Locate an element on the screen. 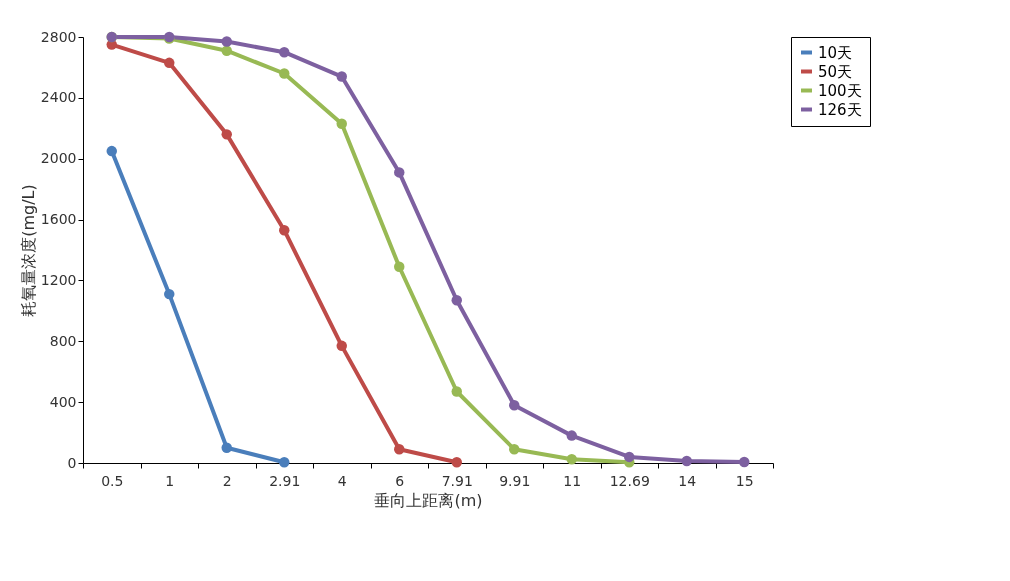 The height and width of the screenshot is (581, 1010). x-tick-label: 2 is located at coordinates (227, 480).